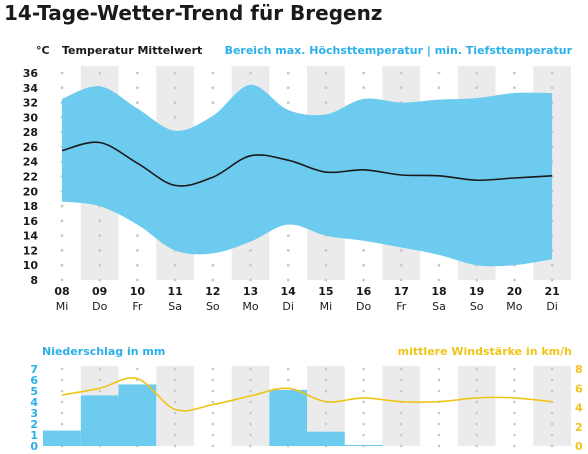 The height and width of the screenshot is (454, 588). What do you see at coordinates (34, 446) in the screenshot?
I see `precip-y-tick: 0` at bounding box center [34, 446].